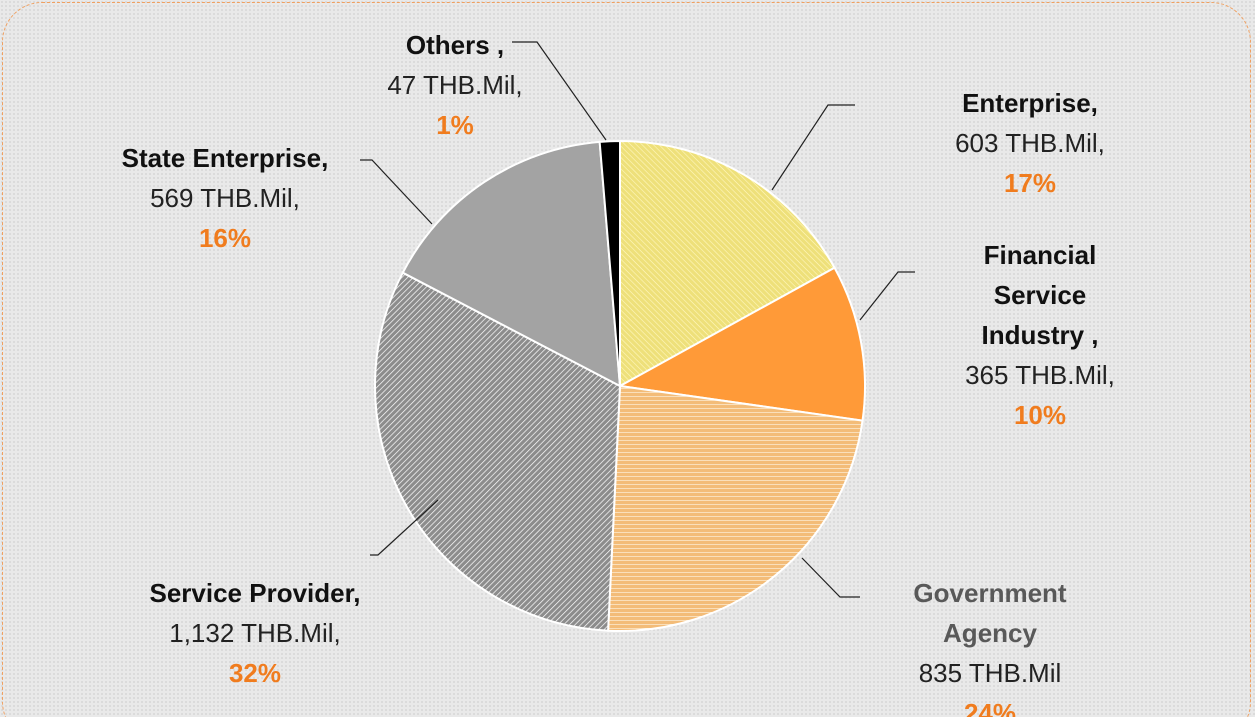  I want to click on value-label: 365 THB.Mil,, so click(1040, 375).